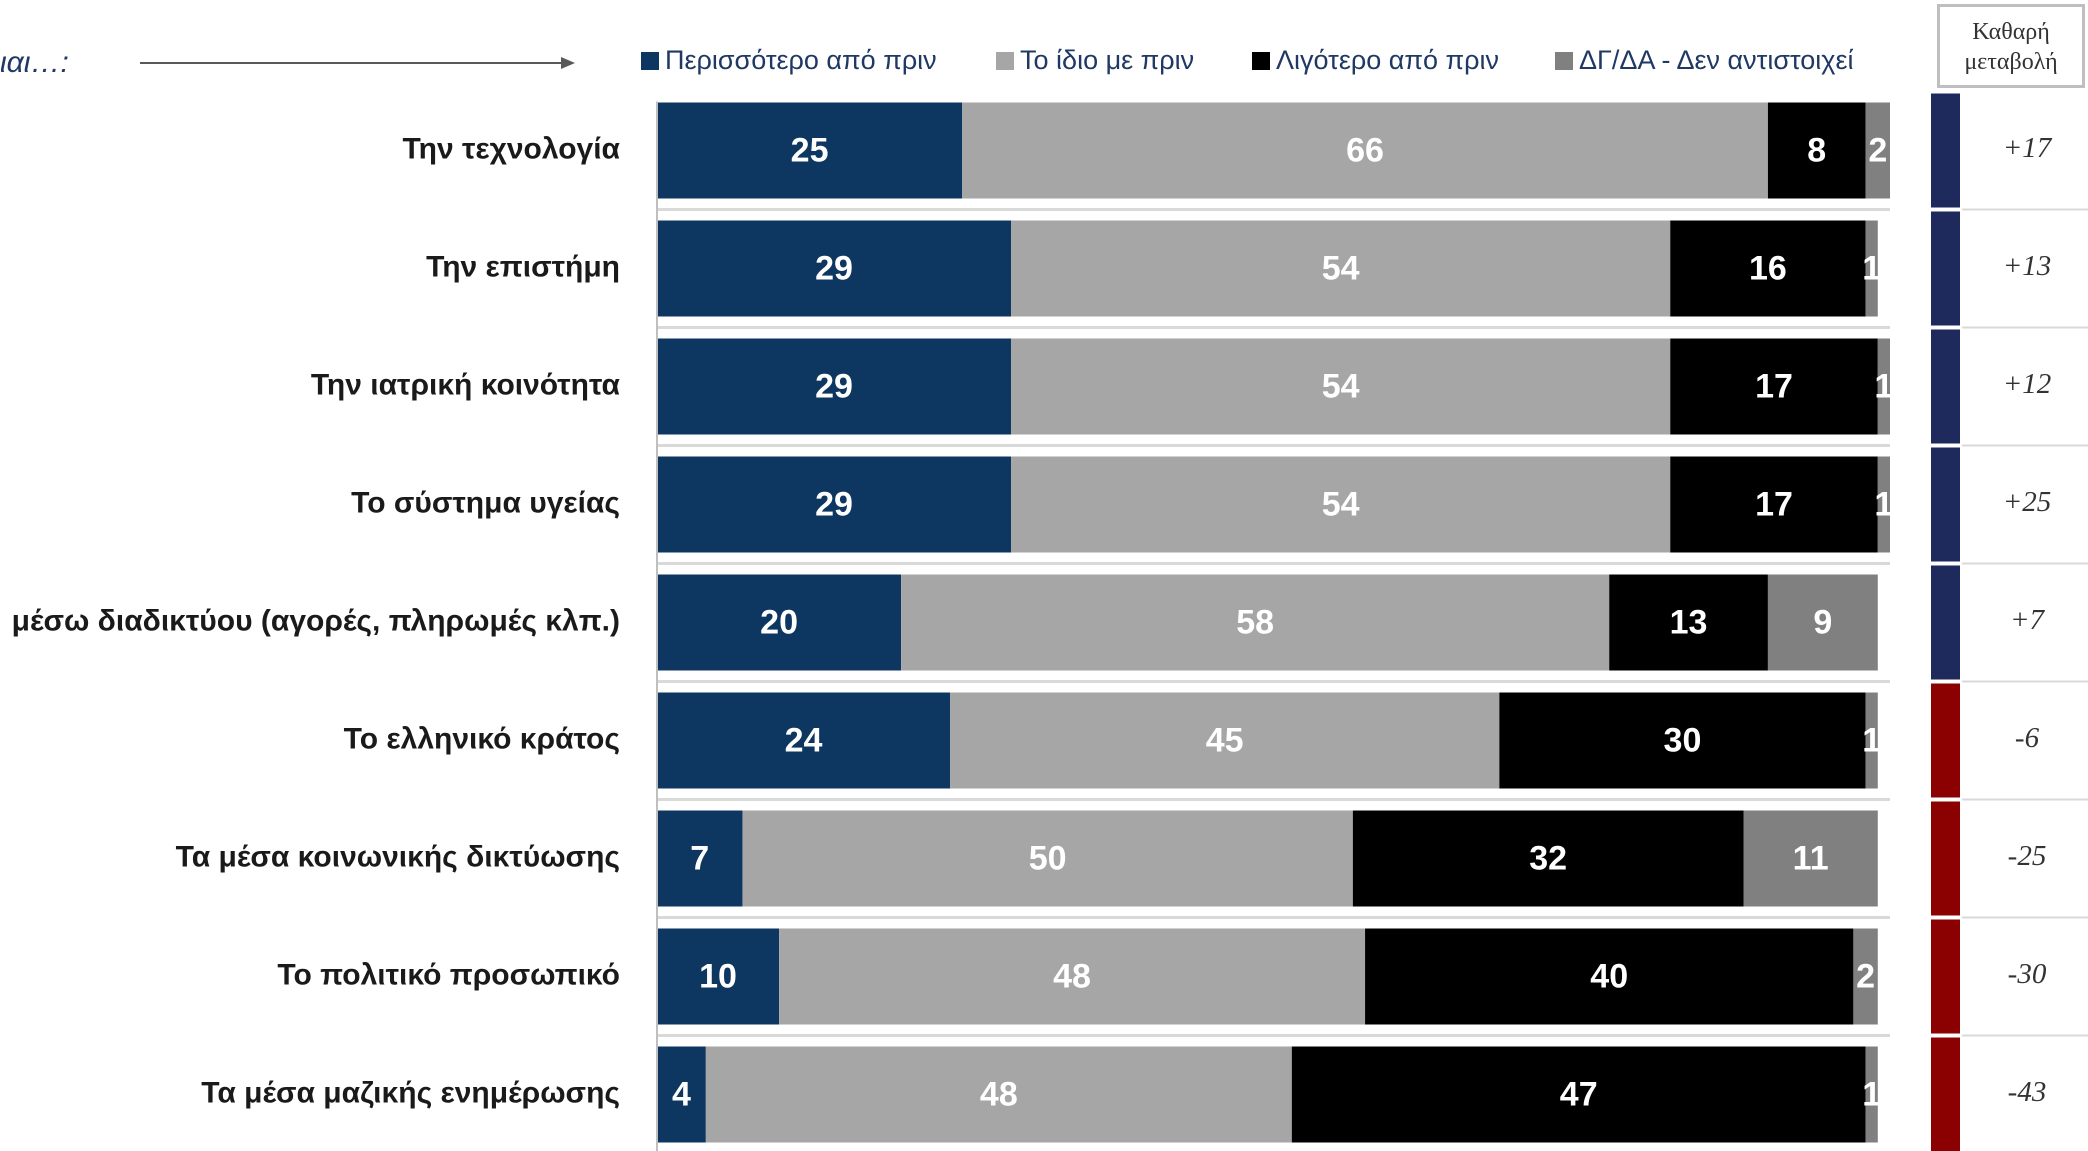 The image size is (2088, 1151). What do you see at coordinates (2028, 148) in the screenshot?
I see `net-change-label: +17` at bounding box center [2028, 148].